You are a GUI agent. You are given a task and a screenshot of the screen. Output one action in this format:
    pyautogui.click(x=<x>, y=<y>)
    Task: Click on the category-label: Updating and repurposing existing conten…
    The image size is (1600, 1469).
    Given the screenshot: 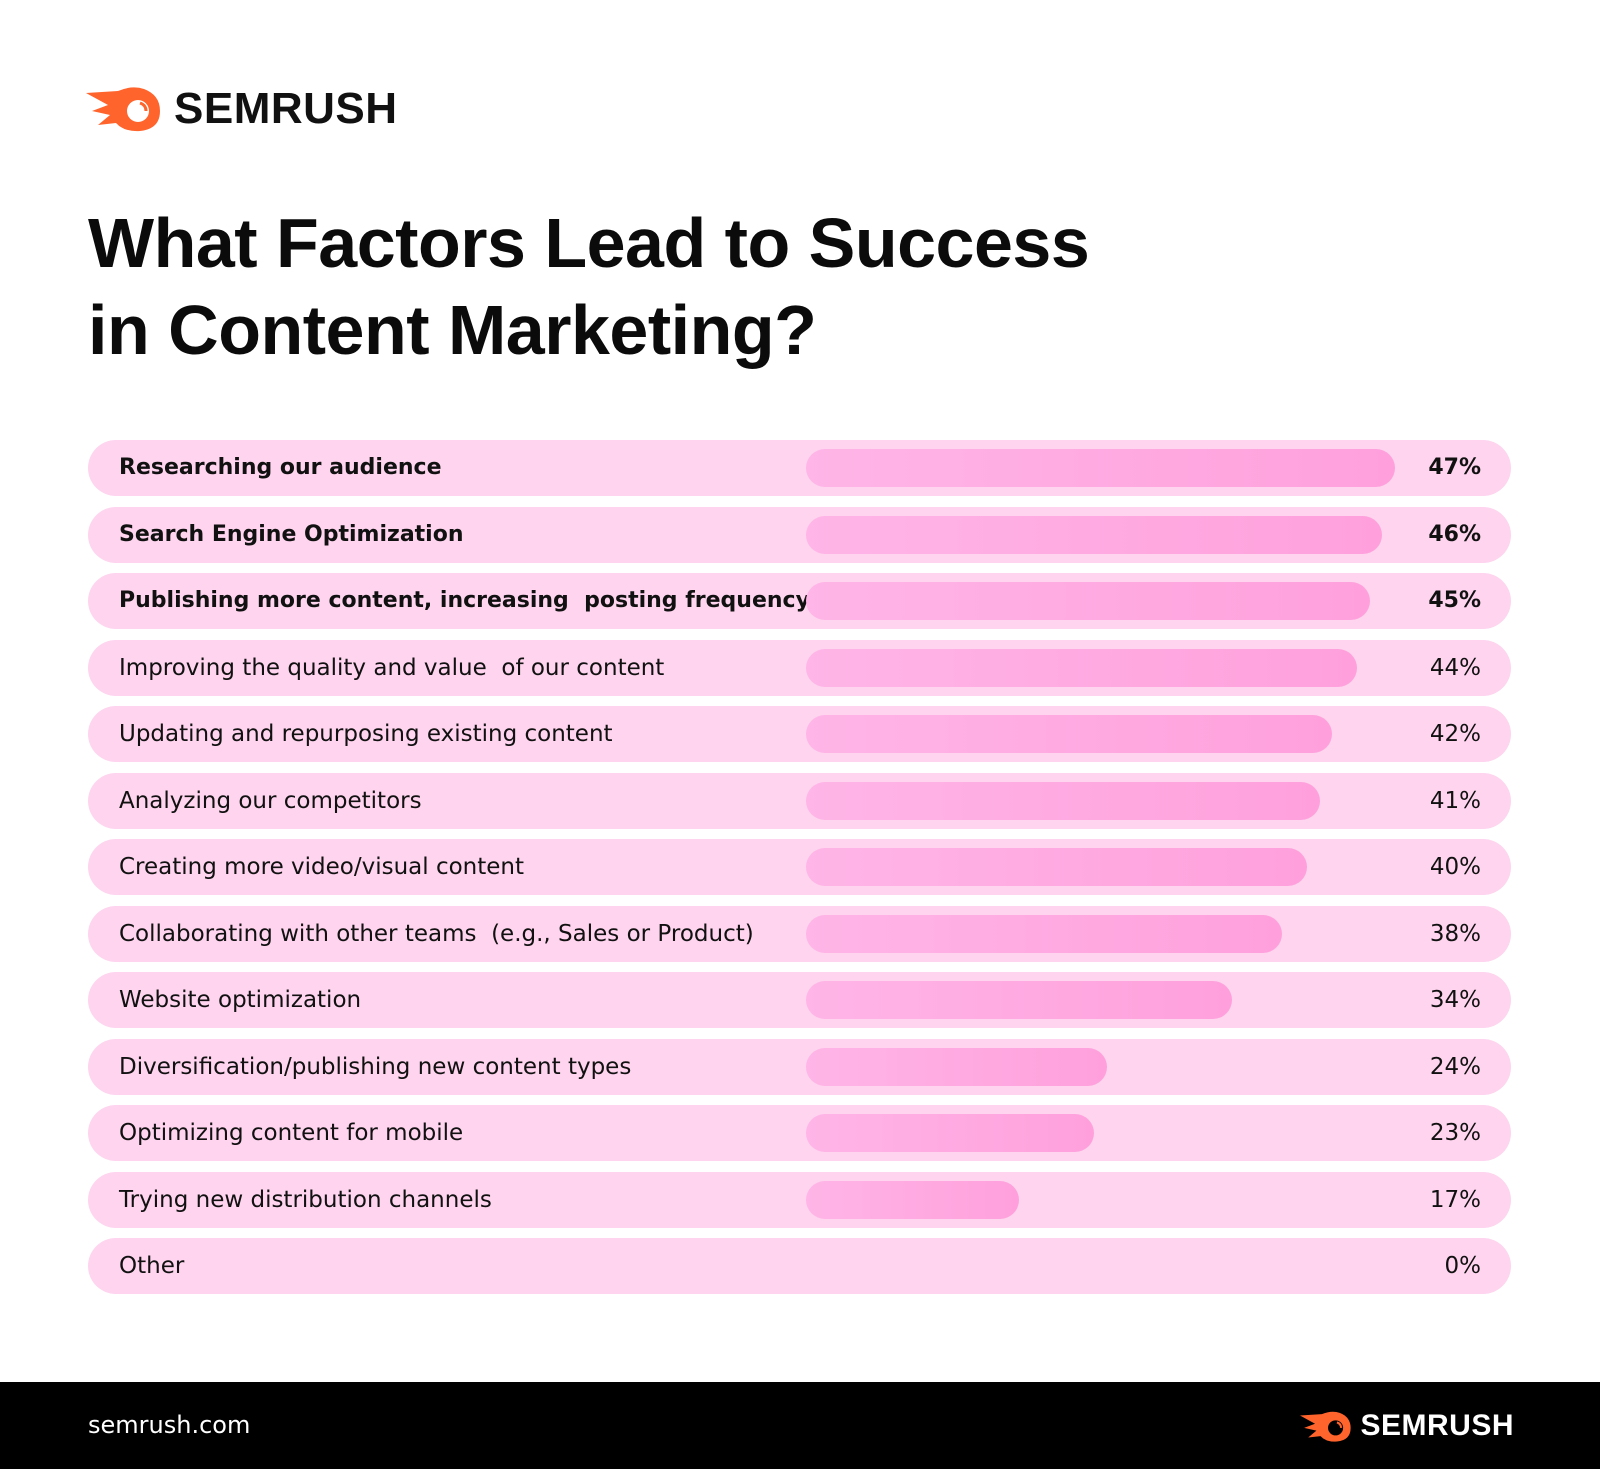 What is the action you would take?
    pyautogui.click(x=366, y=734)
    